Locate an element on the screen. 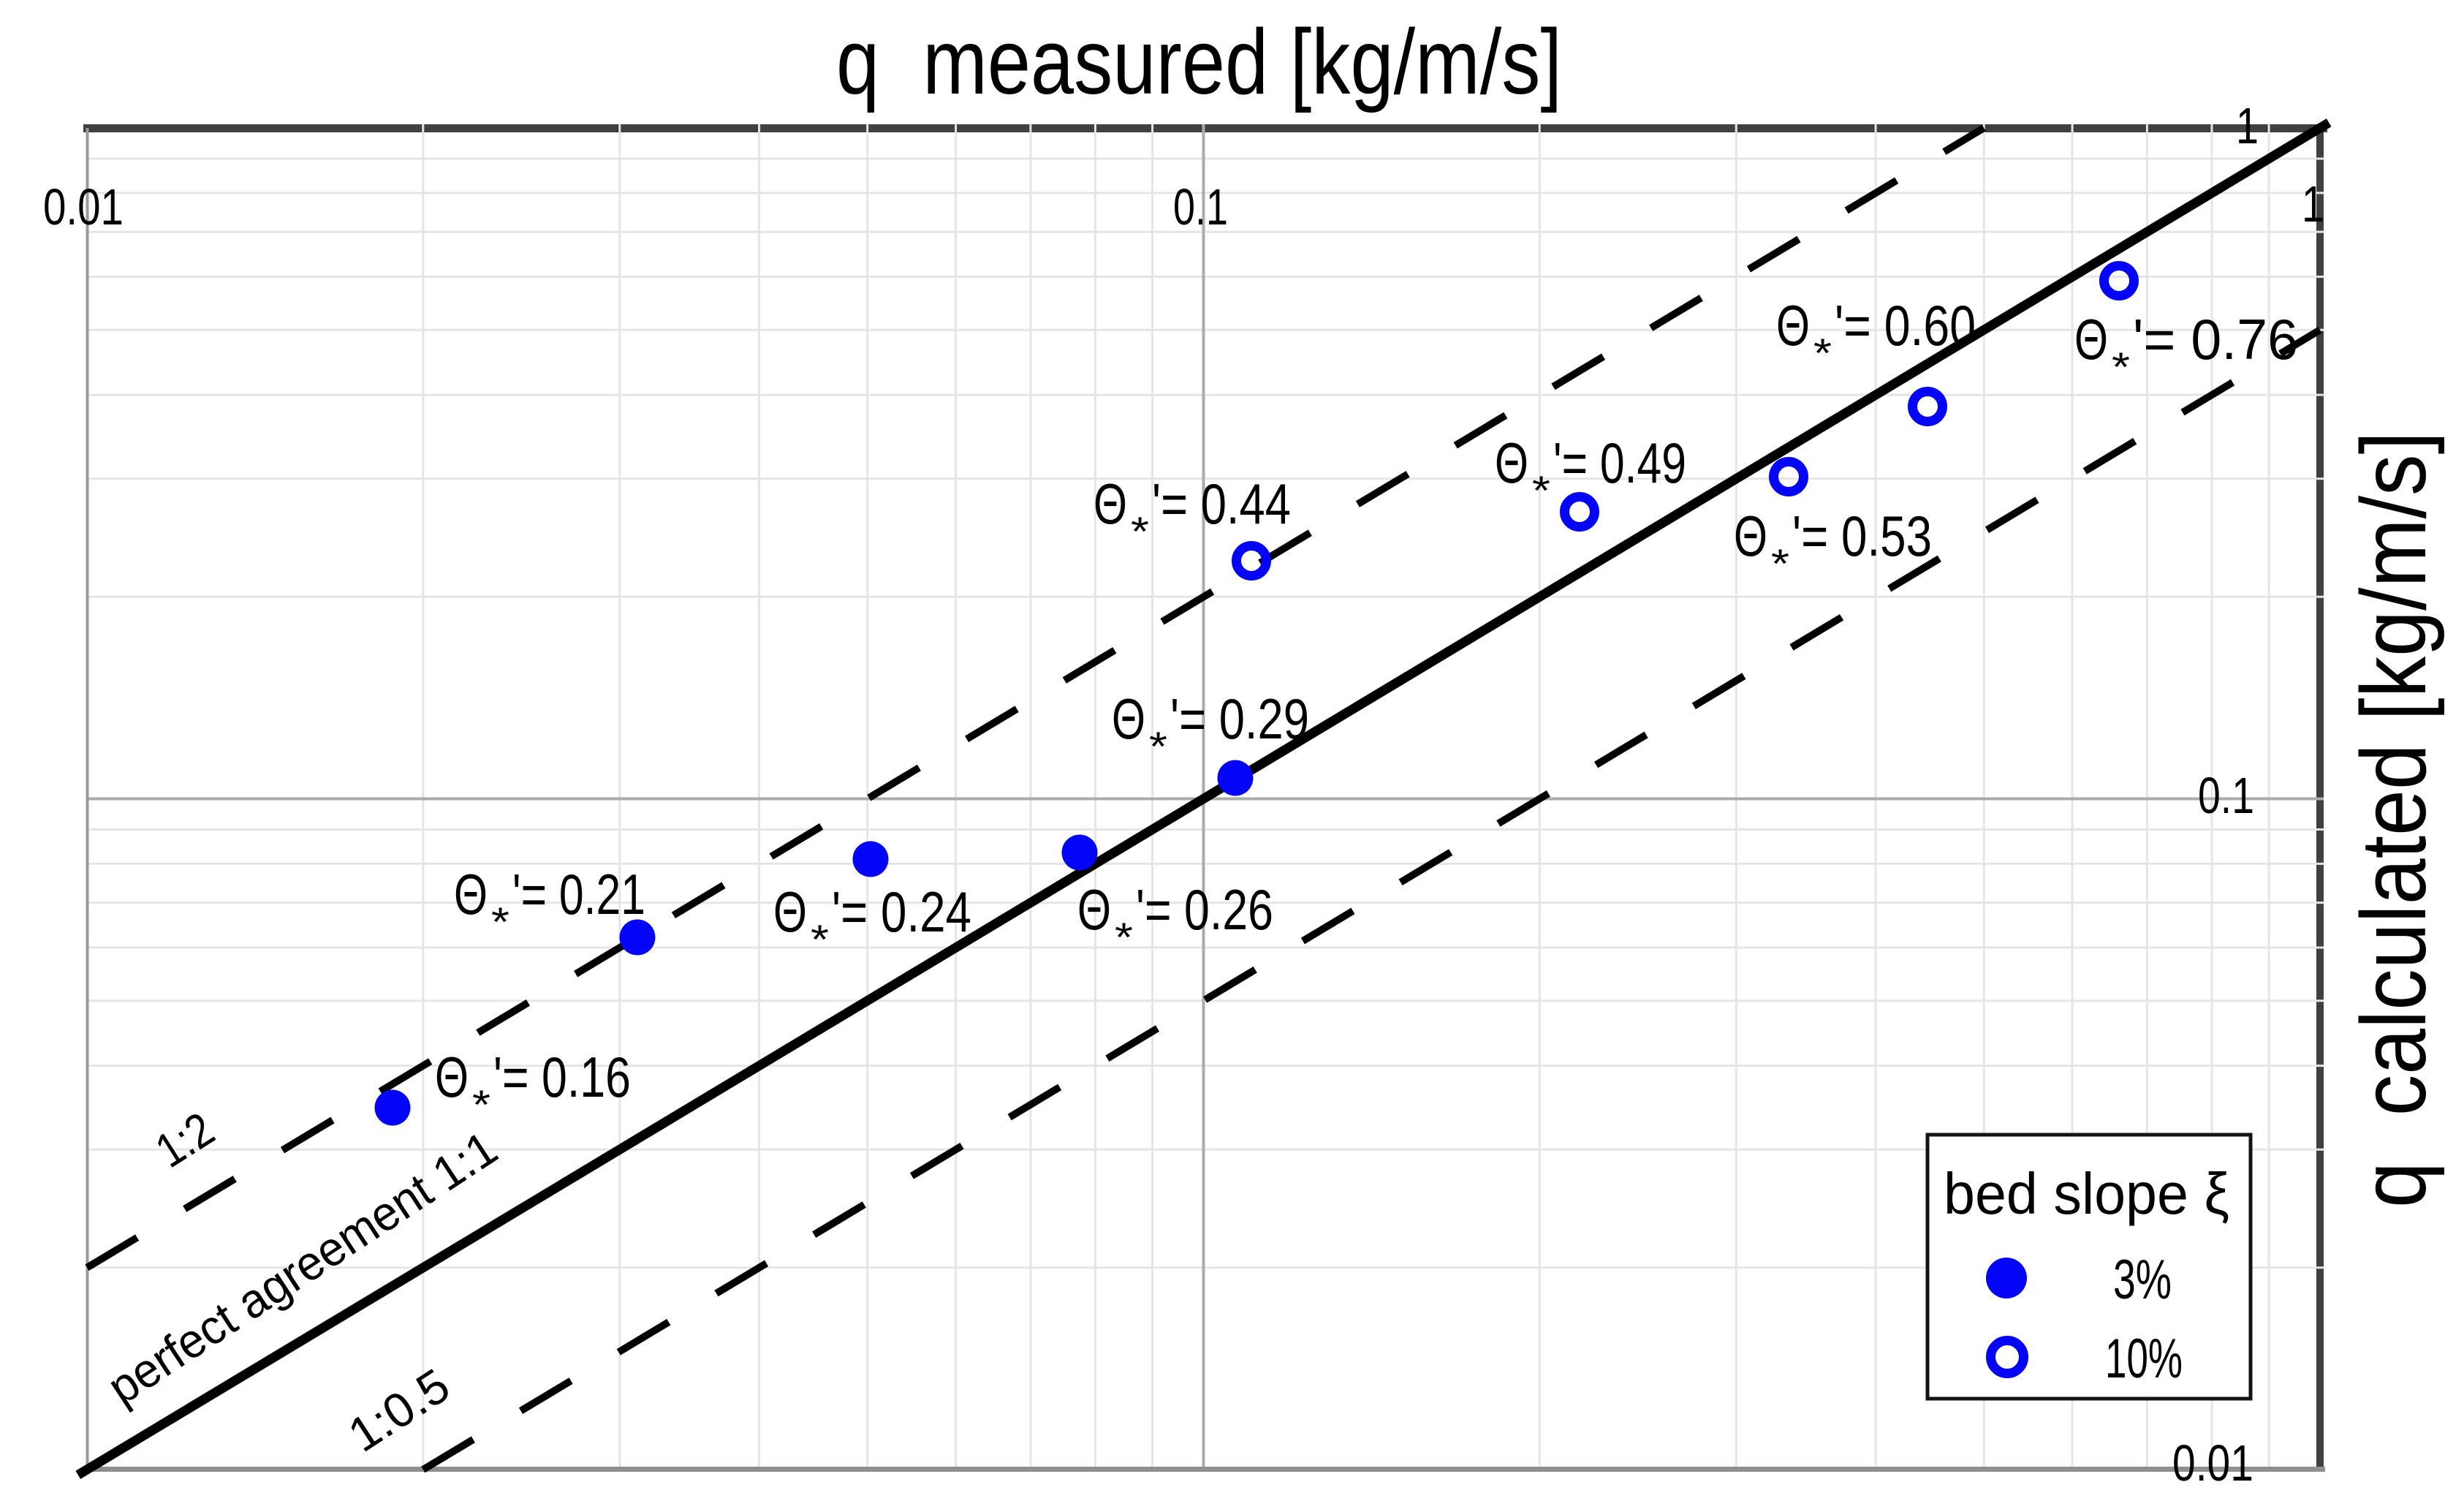 Image resolution: width=2464 pixels, height=1512 pixels. svg-text: bed slope ξ is located at coordinates (2086, 1193).